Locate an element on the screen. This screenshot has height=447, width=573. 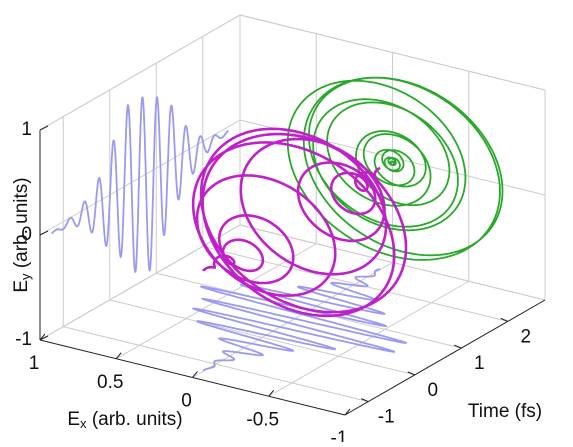
y-axis is located at coordinates (445, 357).